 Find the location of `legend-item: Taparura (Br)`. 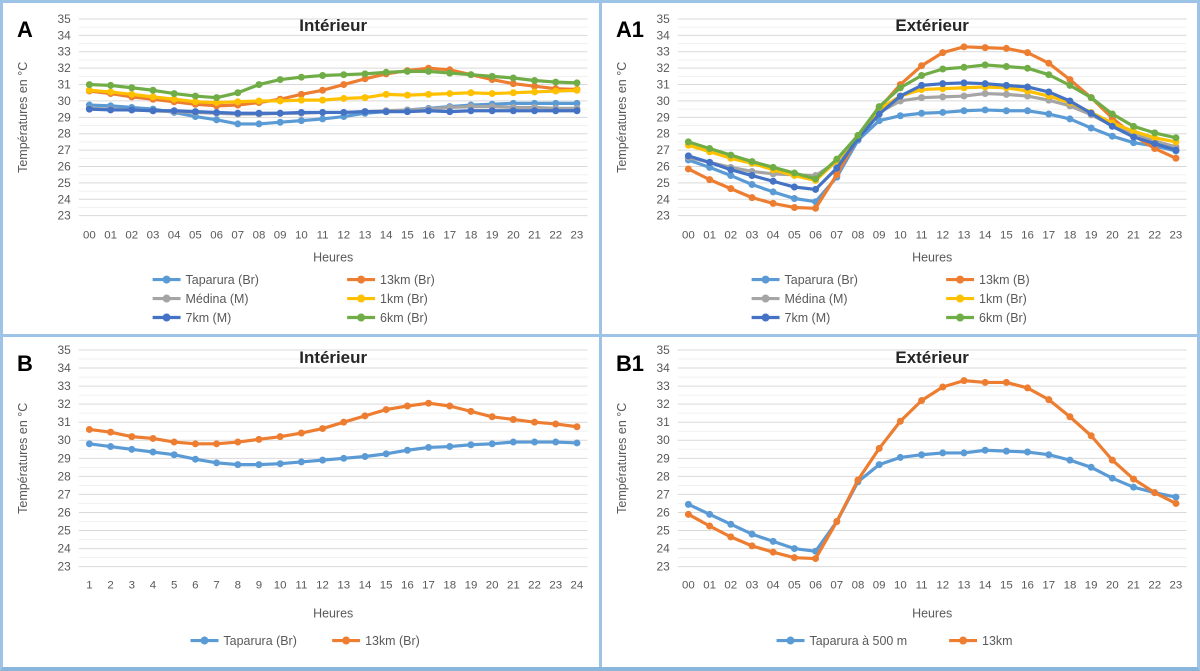

legend-item: Taparura (Br) is located at coordinates (205, 280).